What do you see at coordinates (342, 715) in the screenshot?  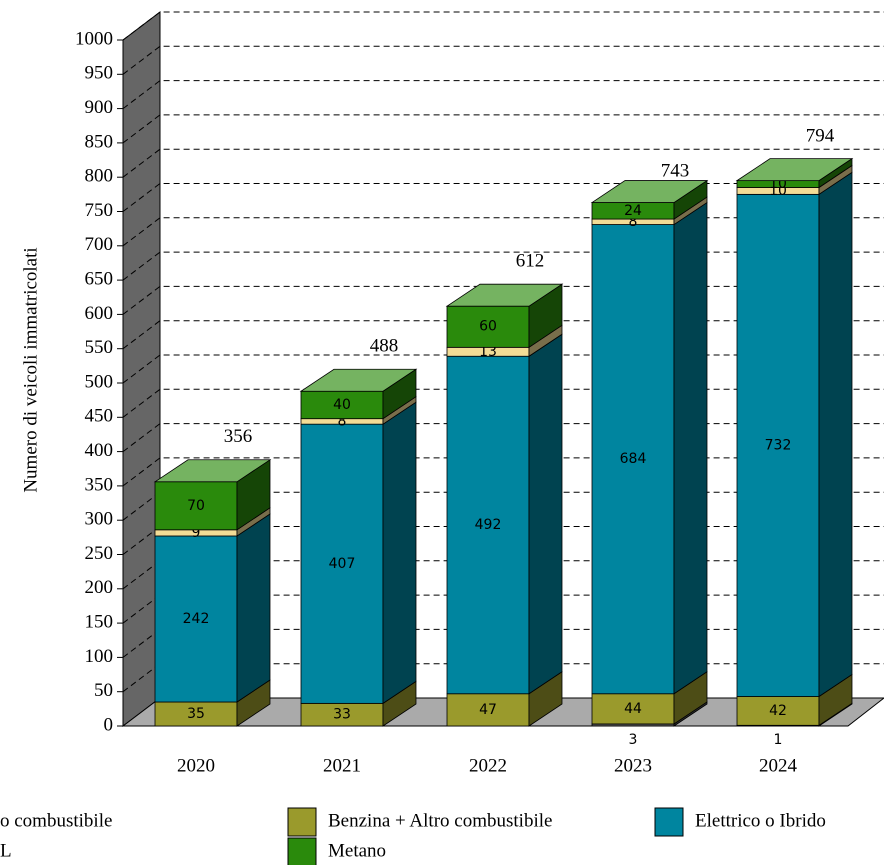 I see `data-label: 33` at bounding box center [342, 715].